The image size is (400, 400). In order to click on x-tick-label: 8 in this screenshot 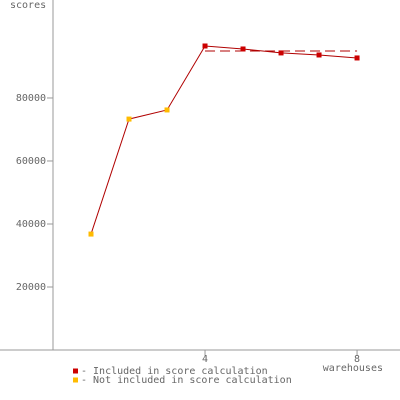, I will do `click(357, 359)`.